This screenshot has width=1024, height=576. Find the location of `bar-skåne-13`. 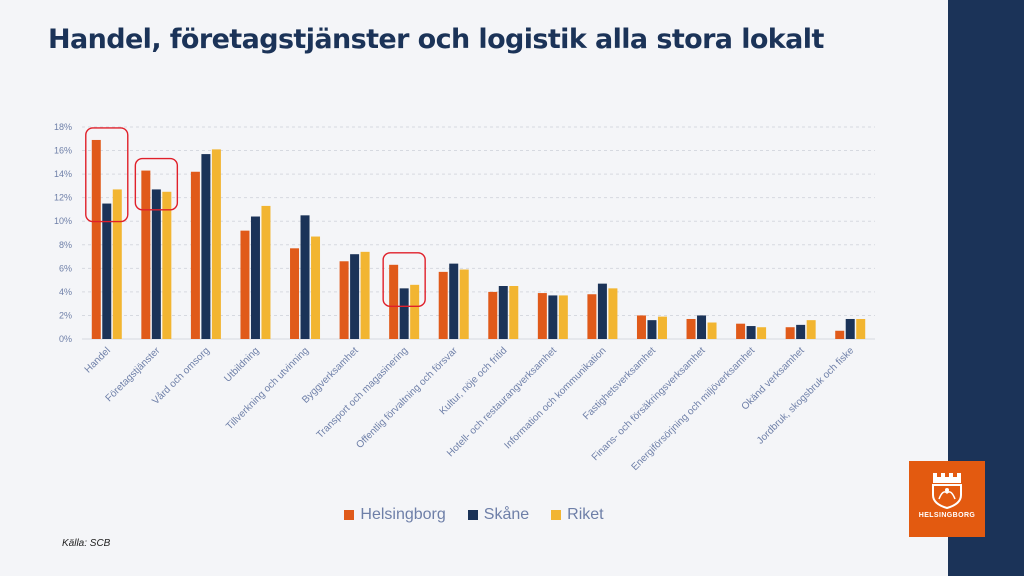

bar-skåne-13 is located at coordinates (751, 332).